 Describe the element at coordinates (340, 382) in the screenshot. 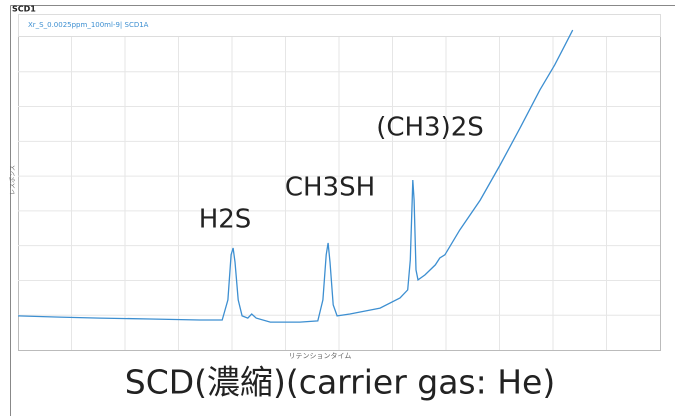

I see `chart-title: SCD(濃縮)(carrier gas: He)` at that location.